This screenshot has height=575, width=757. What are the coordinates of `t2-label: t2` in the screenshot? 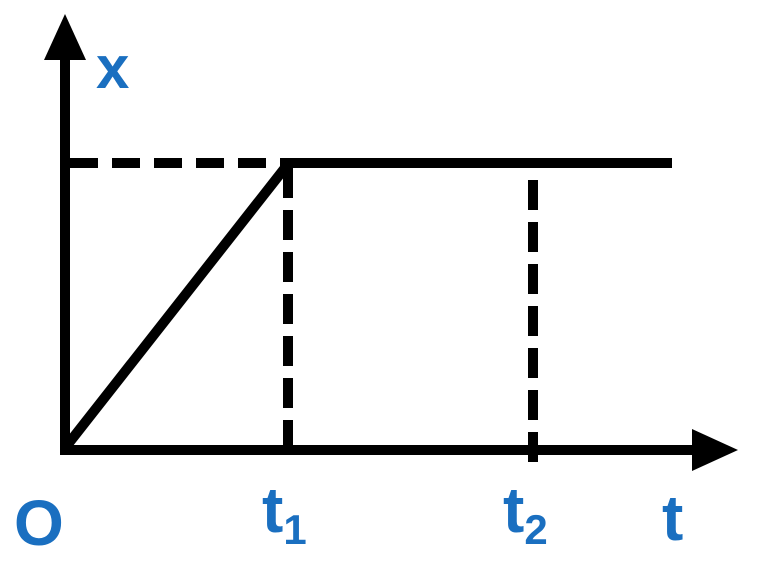 It's located at (525, 513).